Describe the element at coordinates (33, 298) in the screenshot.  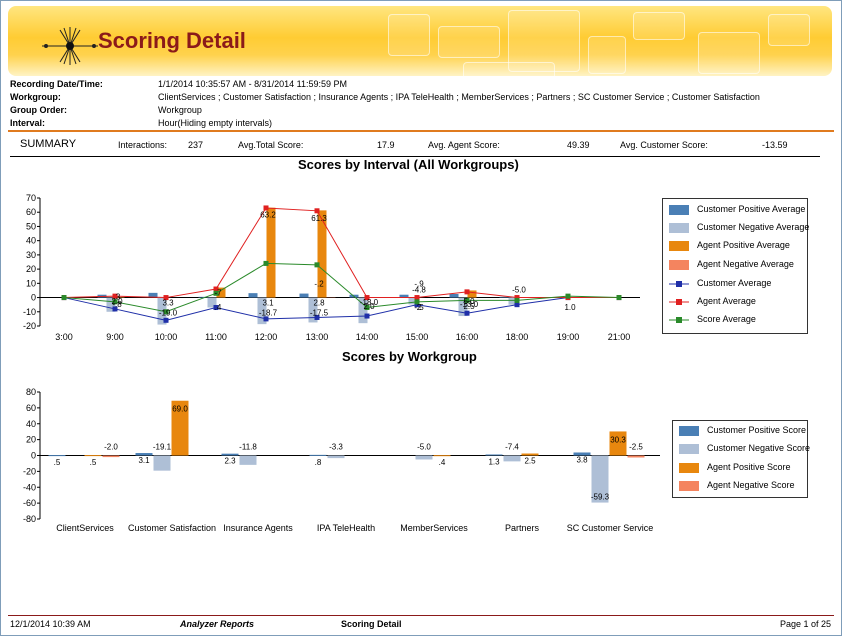
I see `y-tick-label: 0` at that location.